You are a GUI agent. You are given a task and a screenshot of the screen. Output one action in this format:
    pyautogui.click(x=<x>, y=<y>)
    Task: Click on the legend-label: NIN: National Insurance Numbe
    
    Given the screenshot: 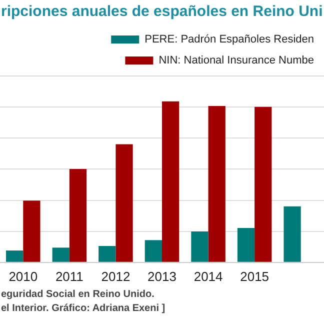 What is the action you would take?
    pyautogui.click(x=236, y=60)
    